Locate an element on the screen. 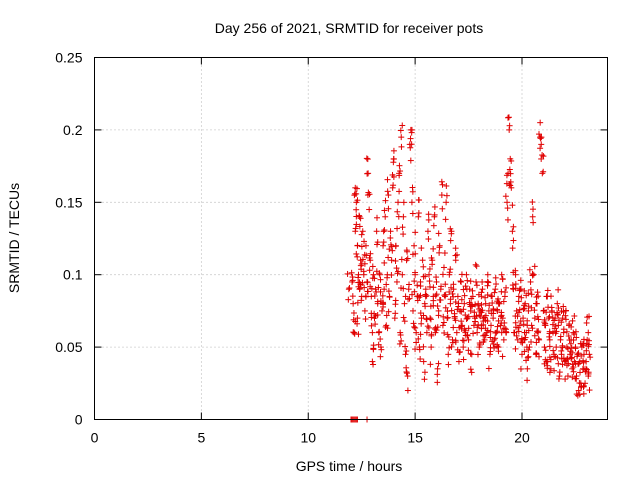  y-tick-label: 0 is located at coordinates (79, 420).